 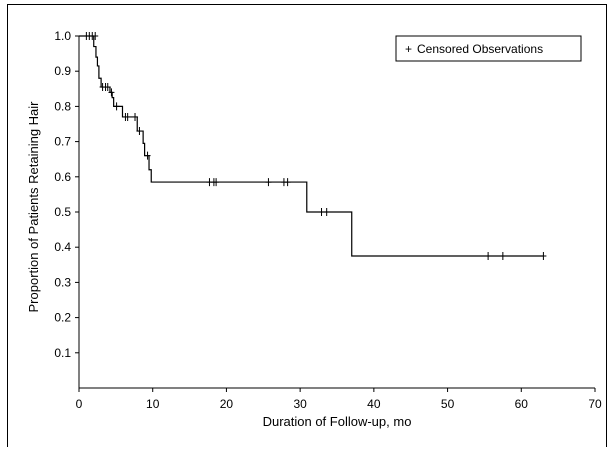 What do you see at coordinates (62, 36) in the screenshot?
I see `y-tick-label: 1.0` at bounding box center [62, 36].